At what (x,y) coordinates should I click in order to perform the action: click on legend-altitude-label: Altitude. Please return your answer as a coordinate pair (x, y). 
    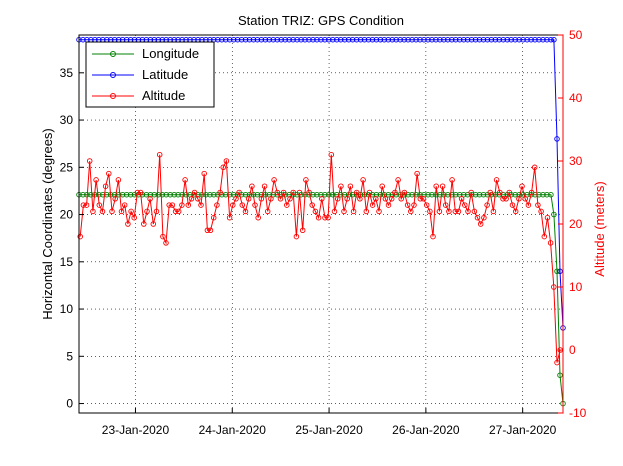
    Looking at the image, I should click on (163, 95).